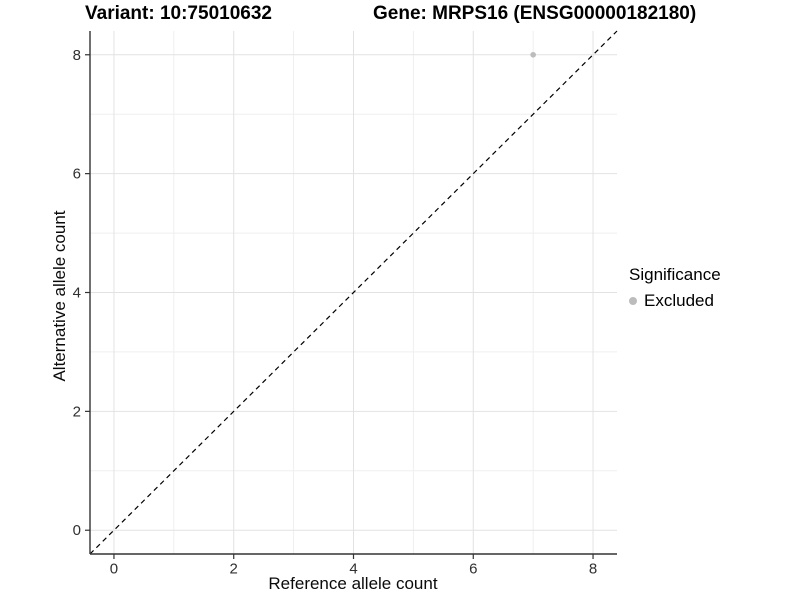 The width and height of the screenshot is (800, 600). I want to click on data-points, so click(533, 54).